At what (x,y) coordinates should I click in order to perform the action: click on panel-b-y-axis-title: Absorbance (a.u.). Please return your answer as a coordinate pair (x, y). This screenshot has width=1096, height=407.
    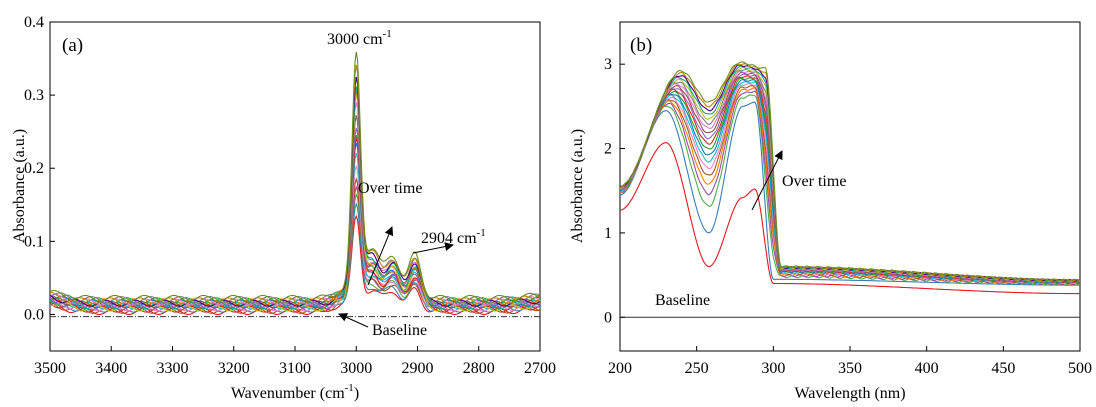
    Looking at the image, I should click on (577, 186).